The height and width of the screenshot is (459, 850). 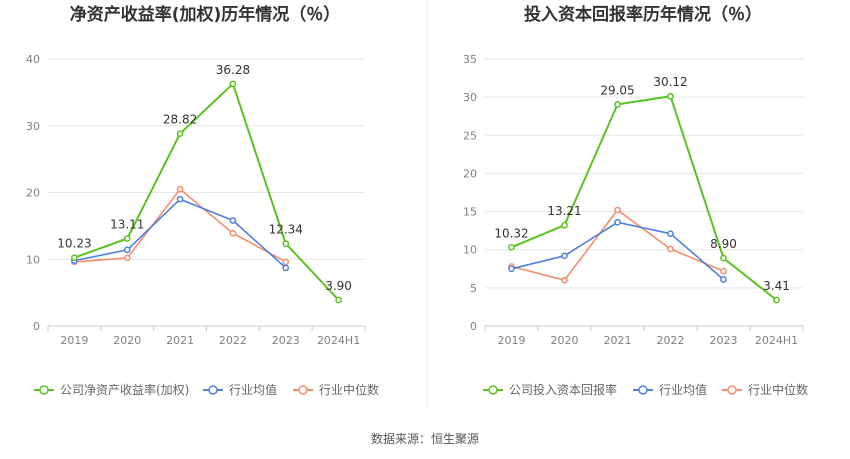 What do you see at coordinates (338, 286) in the screenshot?
I see `data-label: 3.90` at bounding box center [338, 286].